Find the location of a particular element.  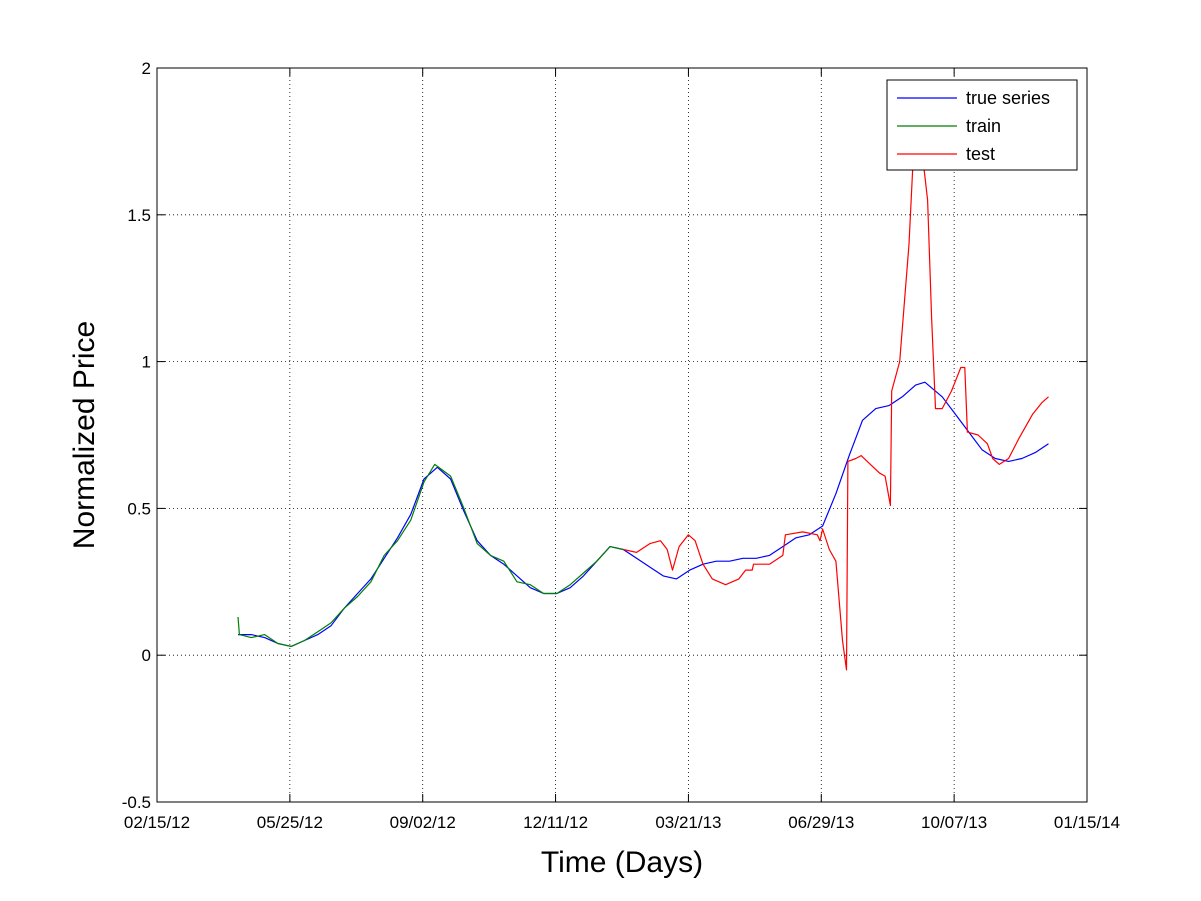

legend-label-test: test is located at coordinates (980, 154).